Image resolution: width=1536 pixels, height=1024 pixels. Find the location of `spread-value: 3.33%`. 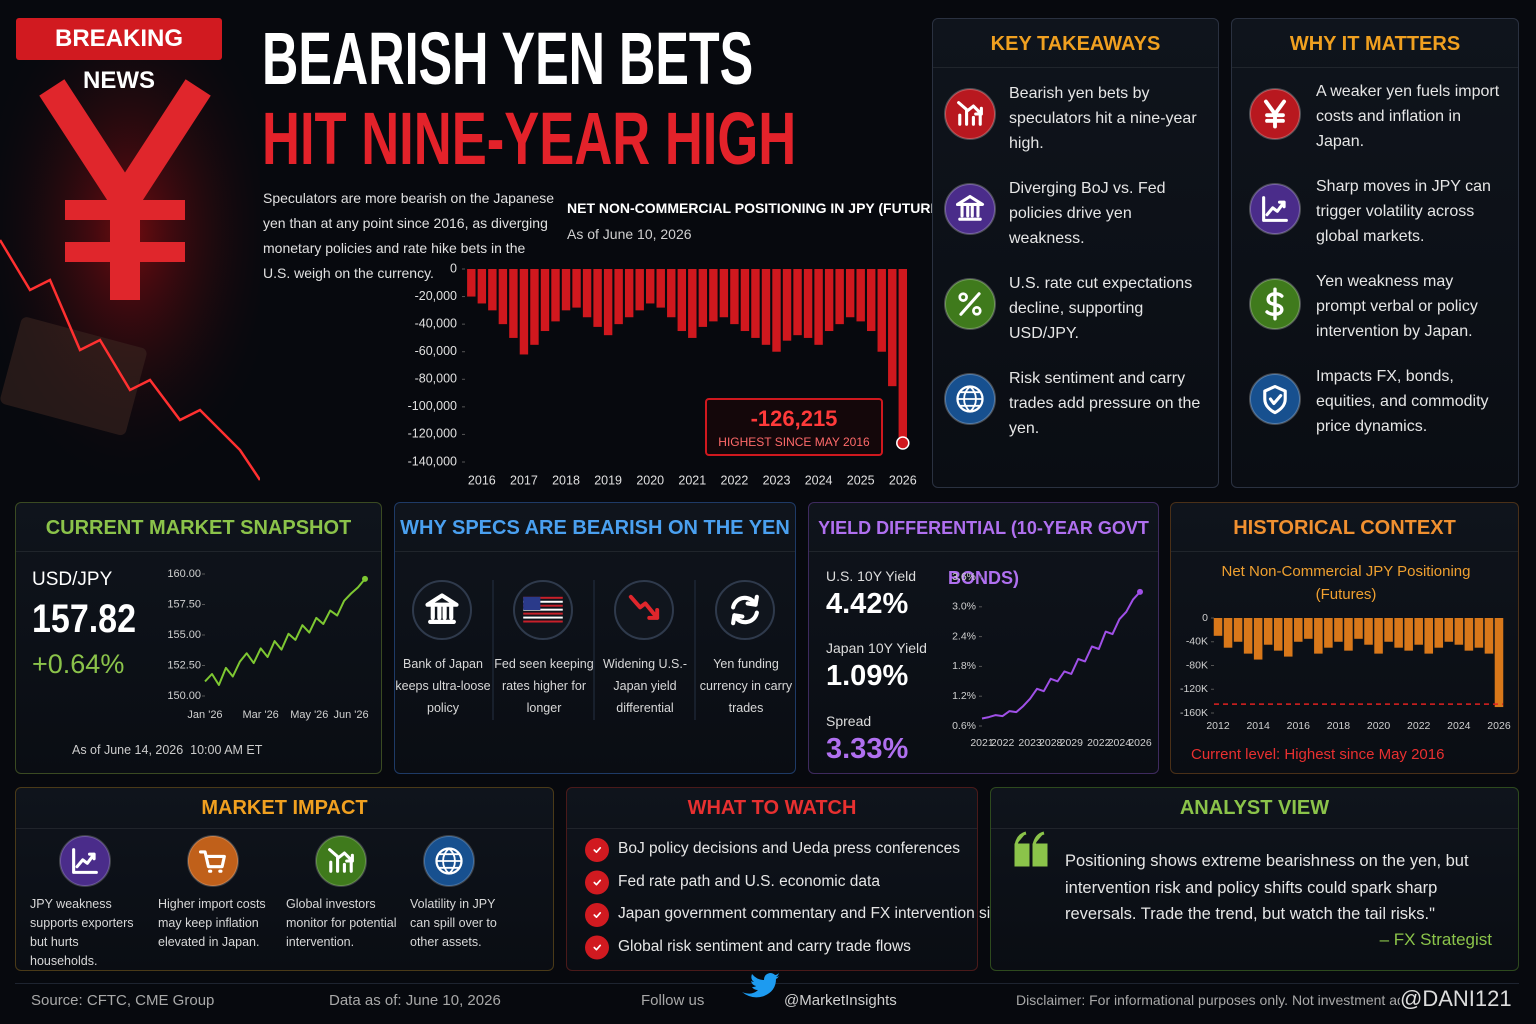

spread-value: 3.33% is located at coordinates (867, 749).